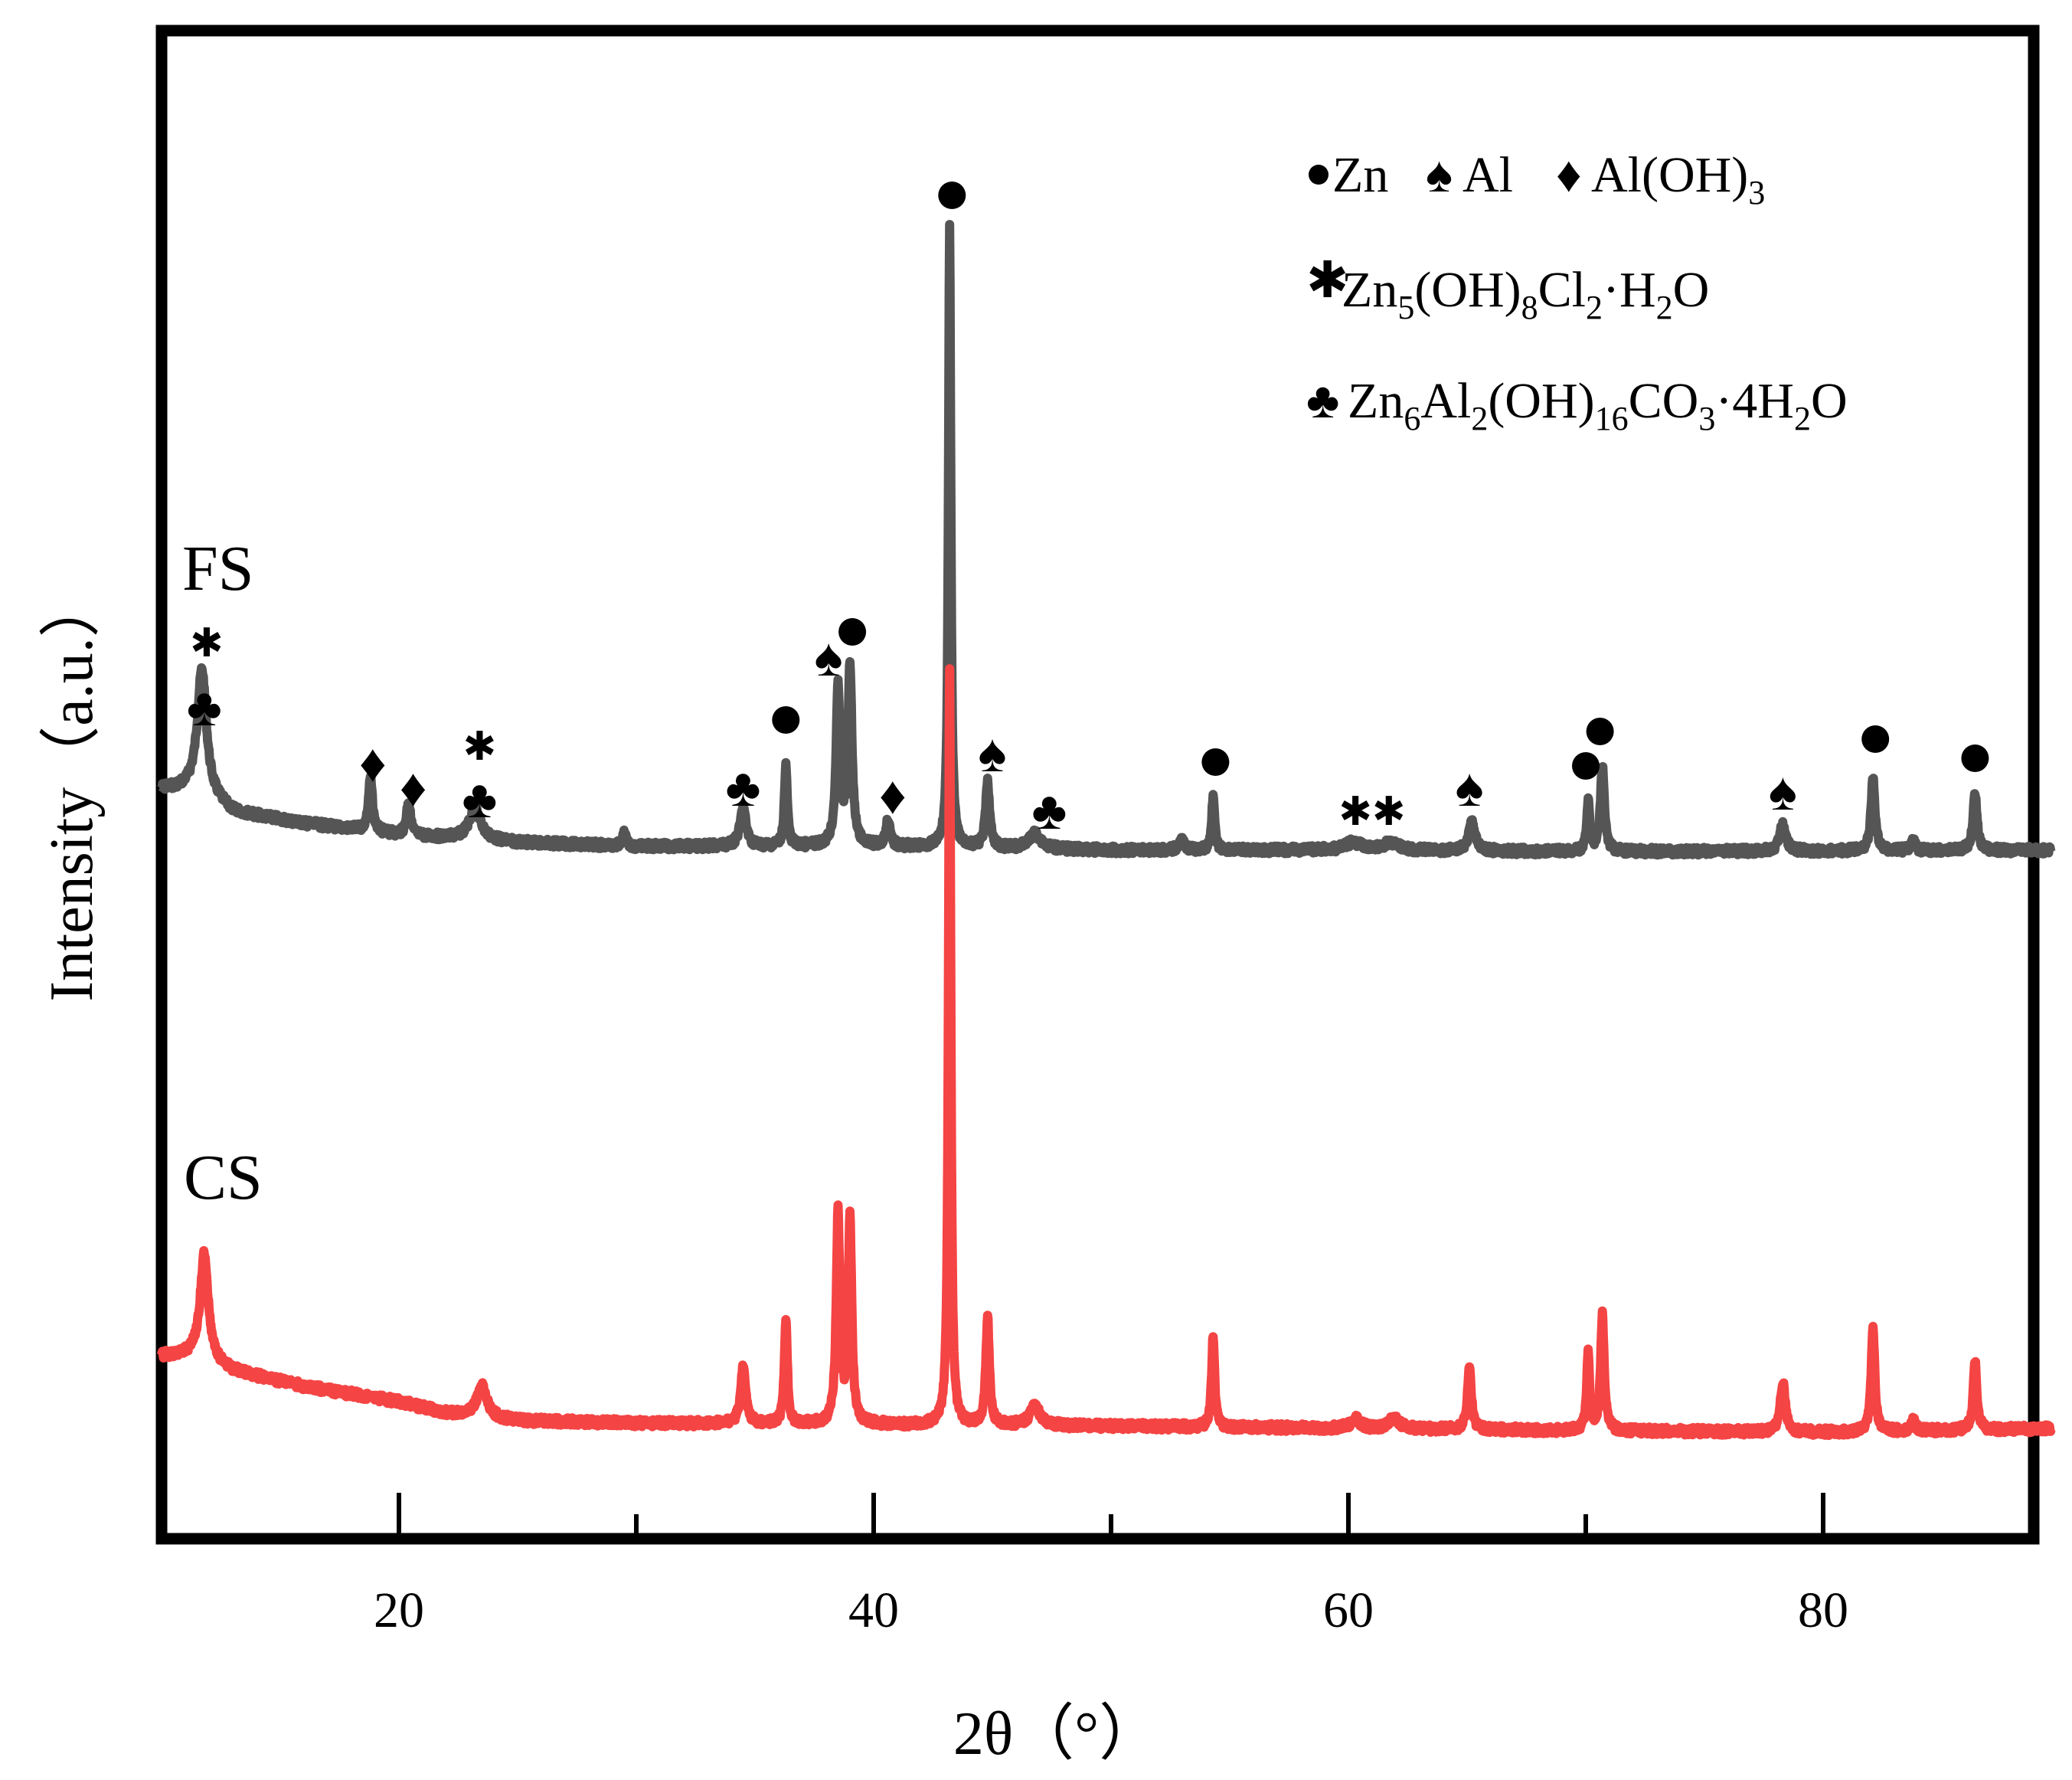 Image resolution: width=2072 pixels, height=1780 pixels. I want to click on legend-row-1: Zn ♠ Al ♦ Al(OH)3, so click(1537, 179).